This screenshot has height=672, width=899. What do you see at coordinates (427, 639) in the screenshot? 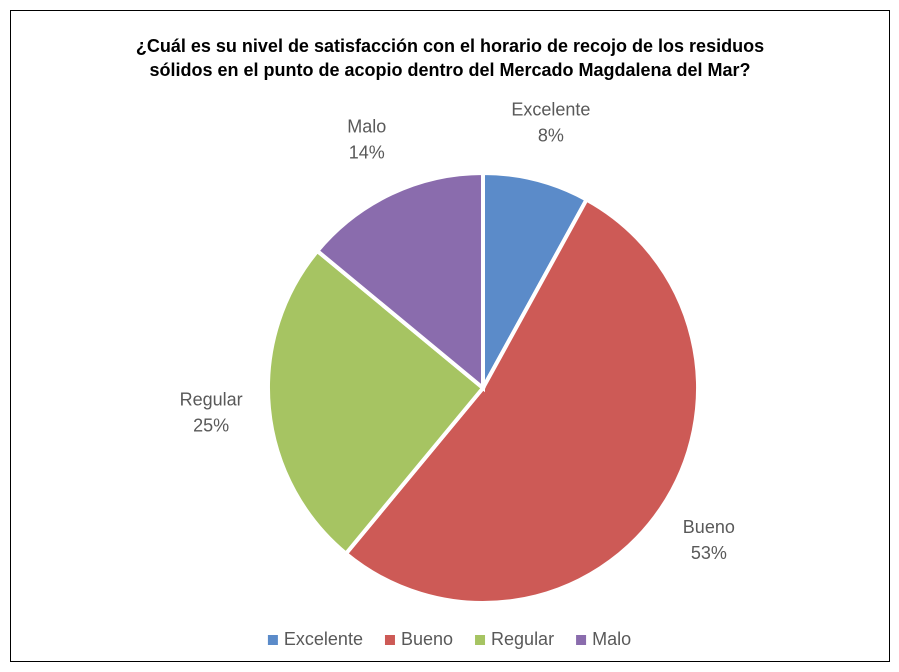
I see `legend-label: Bueno` at bounding box center [427, 639].